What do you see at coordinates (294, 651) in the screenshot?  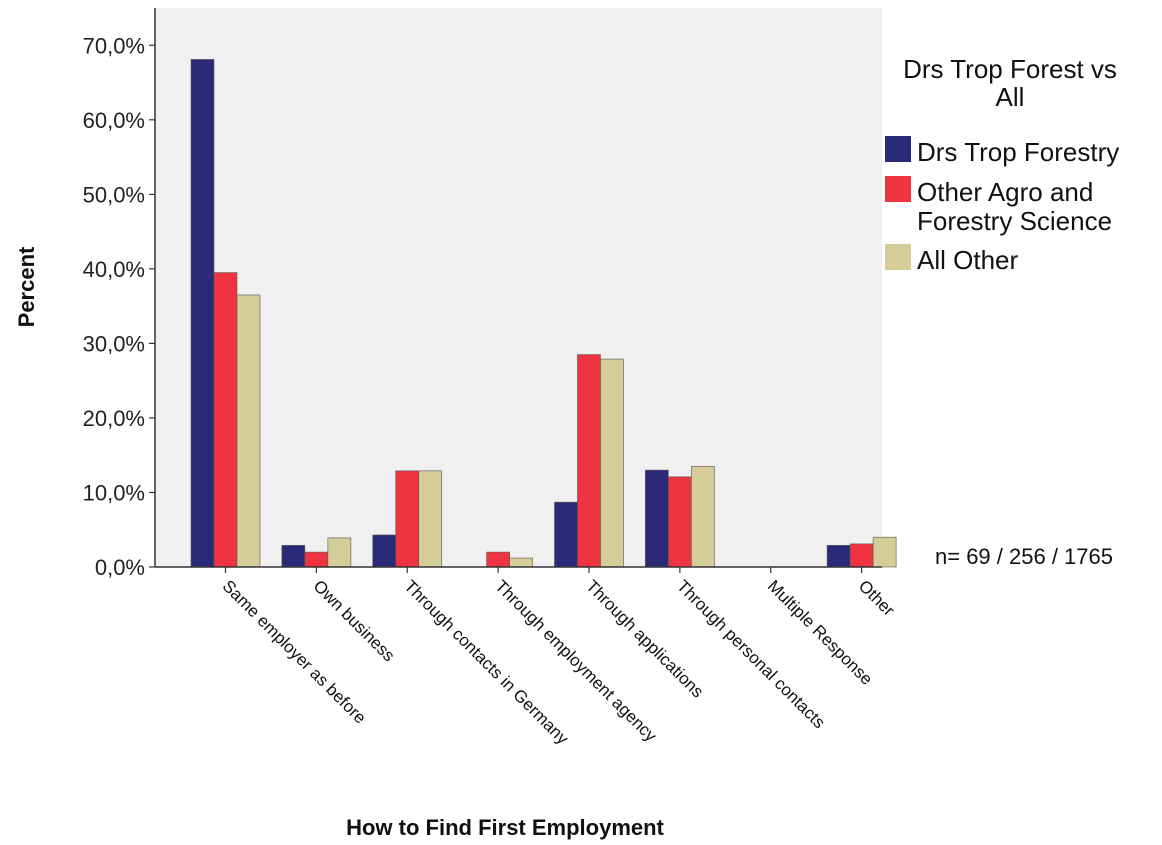 I see `x-tick-label: Same employer as before` at bounding box center [294, 651].